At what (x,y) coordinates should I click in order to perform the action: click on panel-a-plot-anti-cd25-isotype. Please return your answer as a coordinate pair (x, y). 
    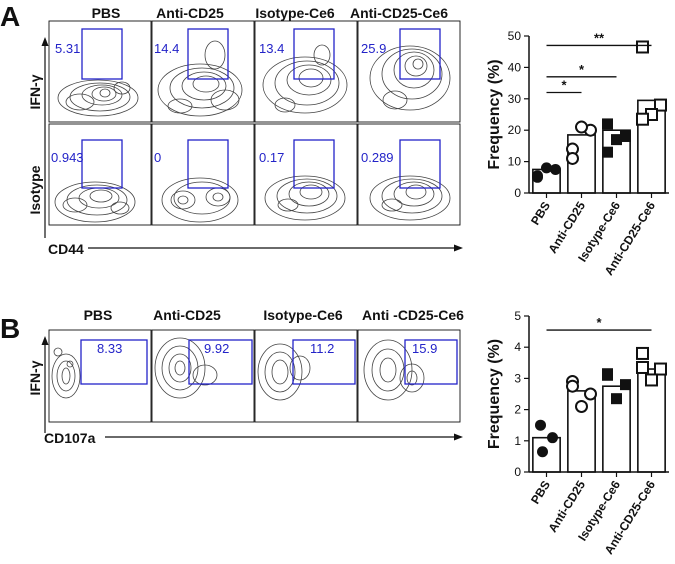
    Looking at the image, I should click on (203, 174).